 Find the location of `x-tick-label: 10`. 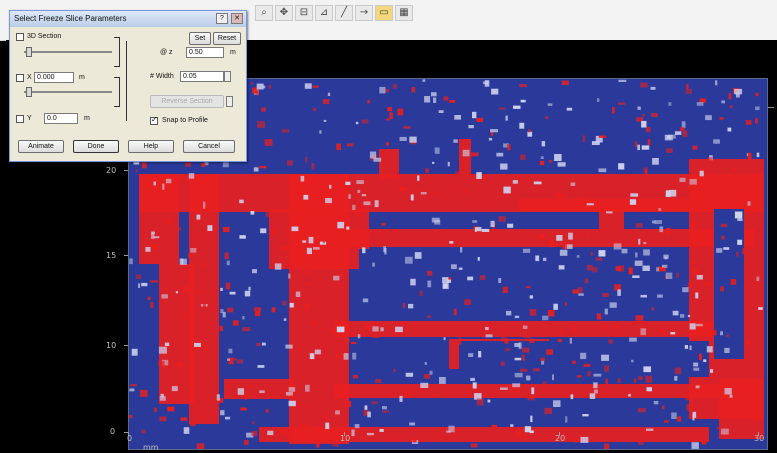

x-tick-label: 10 is located at coordinates (345, 438).